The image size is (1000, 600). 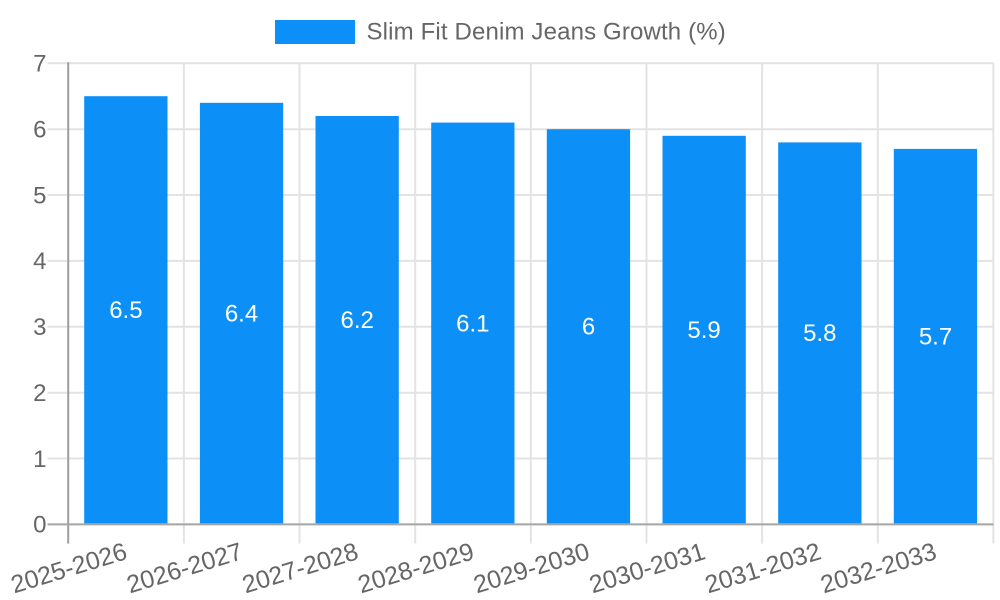 I want to click on svg-text: 7, so click(x=39, y=64).